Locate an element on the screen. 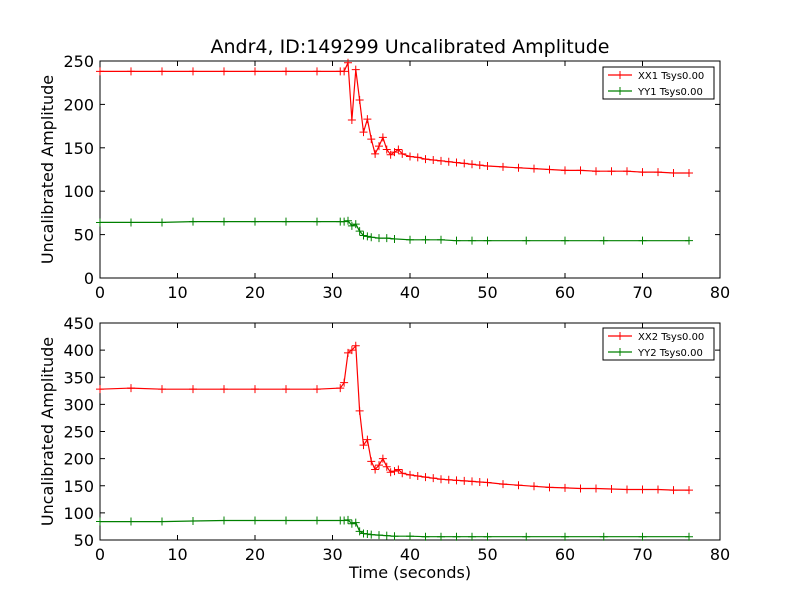 The width and height of the screenshot is (800, 600). legend-label: YY1 Tsys0.00 is located at coordinates (670, 92).